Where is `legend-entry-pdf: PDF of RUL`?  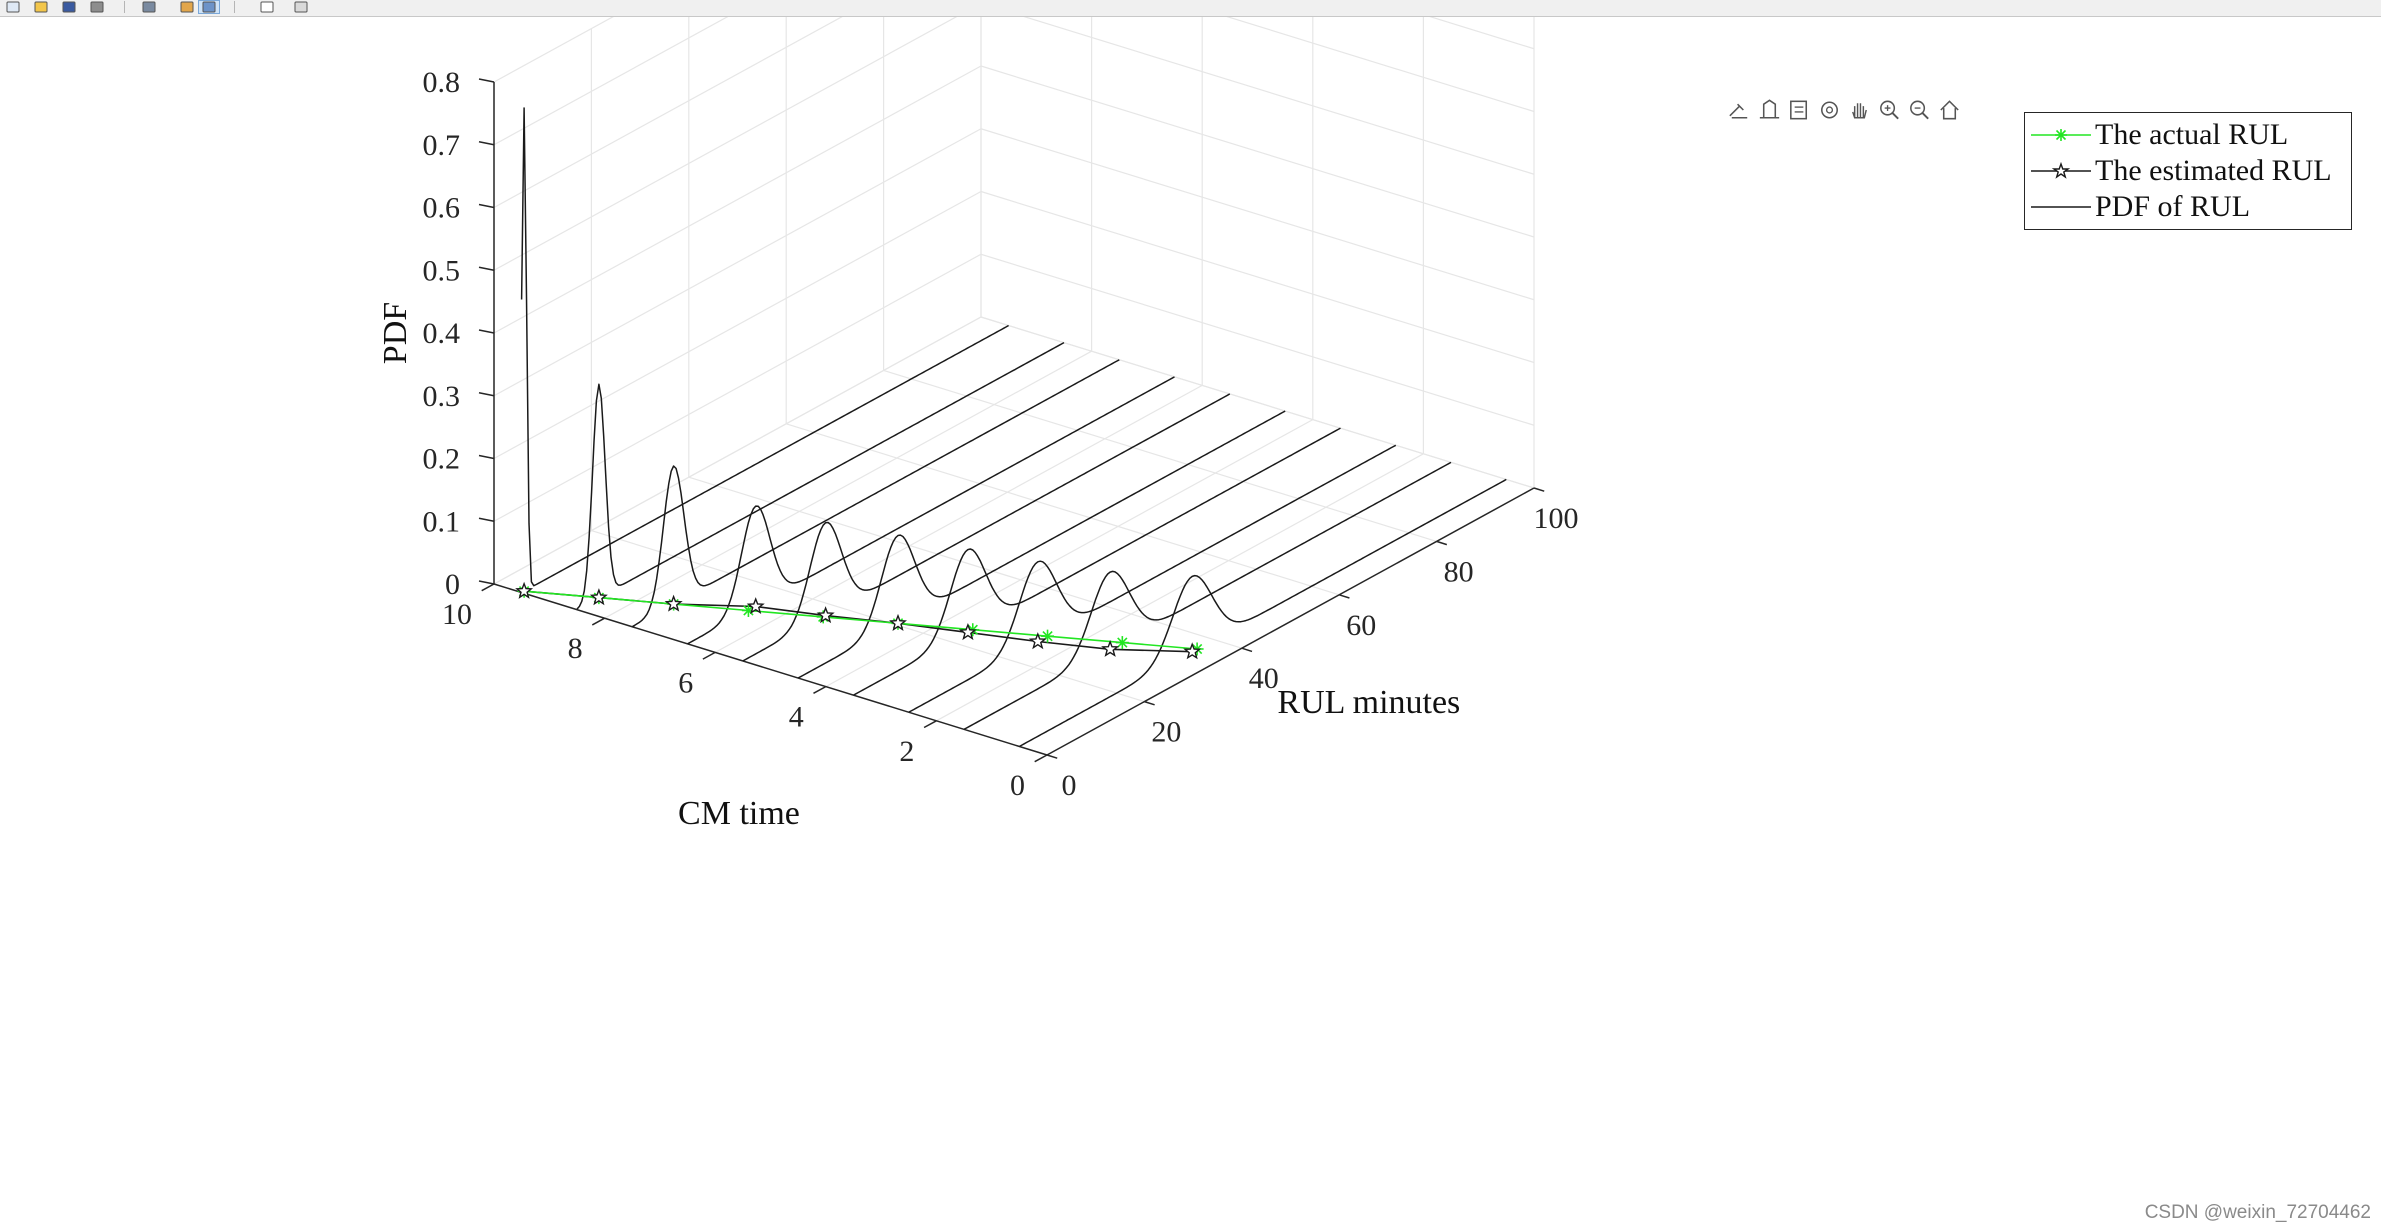
legend-entry-pdf: PDF of RUL is located at coordinates (2189, 207).